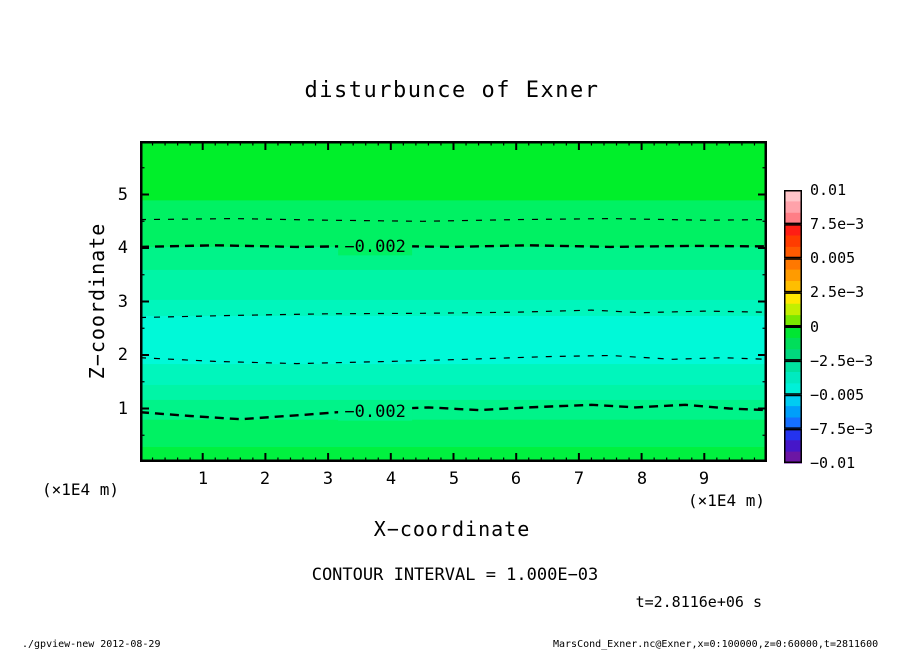 This screenshot has height=654, width=904. I want to click on colorbar-tick-label: 0.01, so click(828, 190).